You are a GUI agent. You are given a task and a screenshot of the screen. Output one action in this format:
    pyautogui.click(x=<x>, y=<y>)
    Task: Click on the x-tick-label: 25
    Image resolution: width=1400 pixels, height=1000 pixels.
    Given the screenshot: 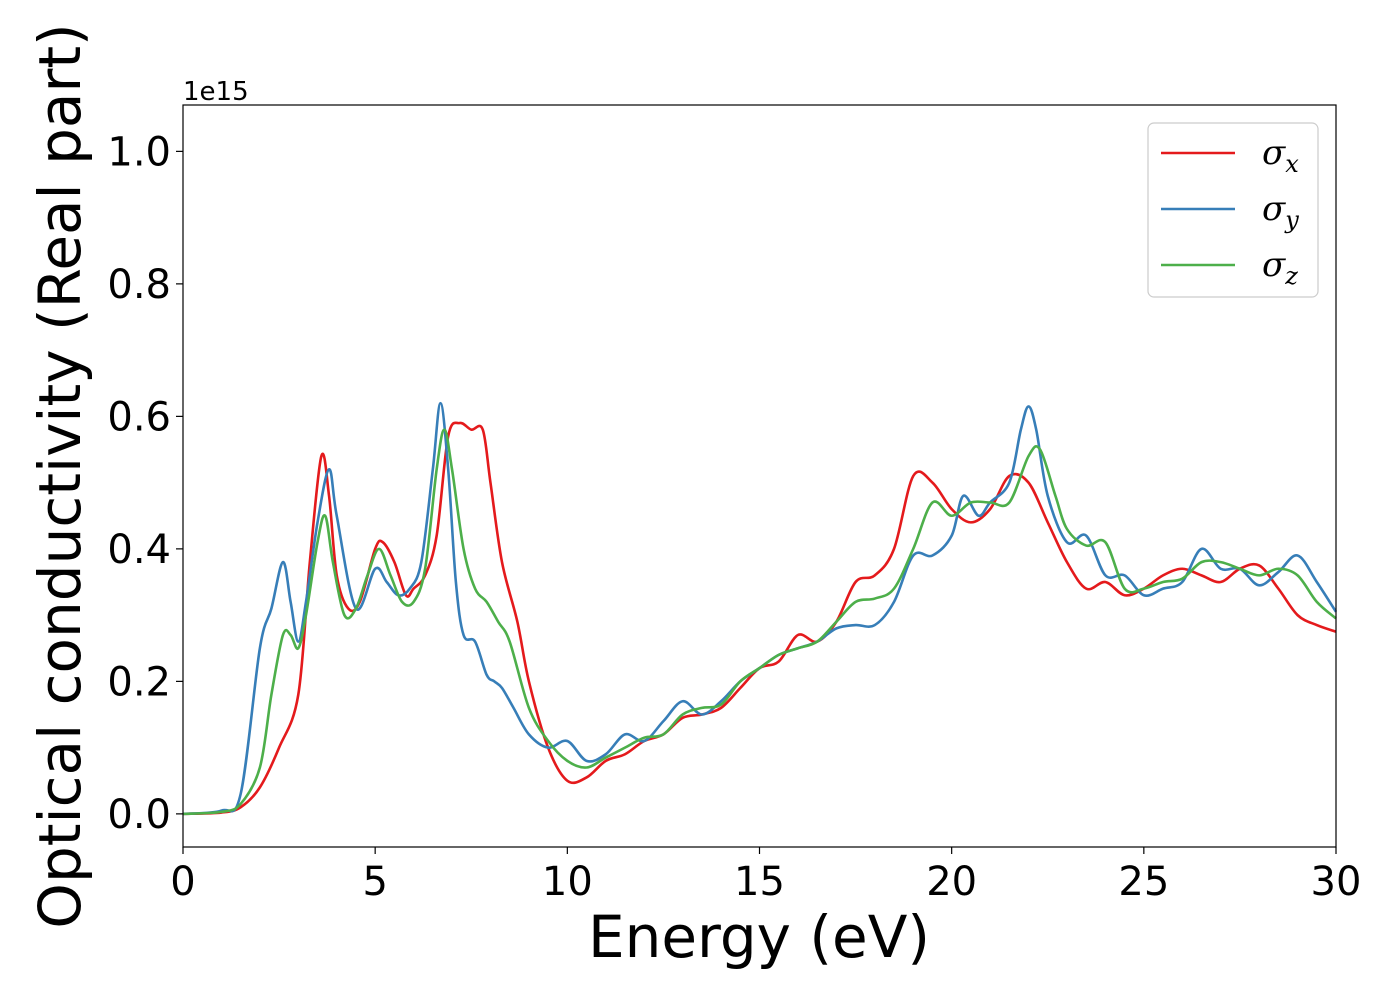 What is the action you would take?
    pyautogui.click(x=1143, y=882)
    